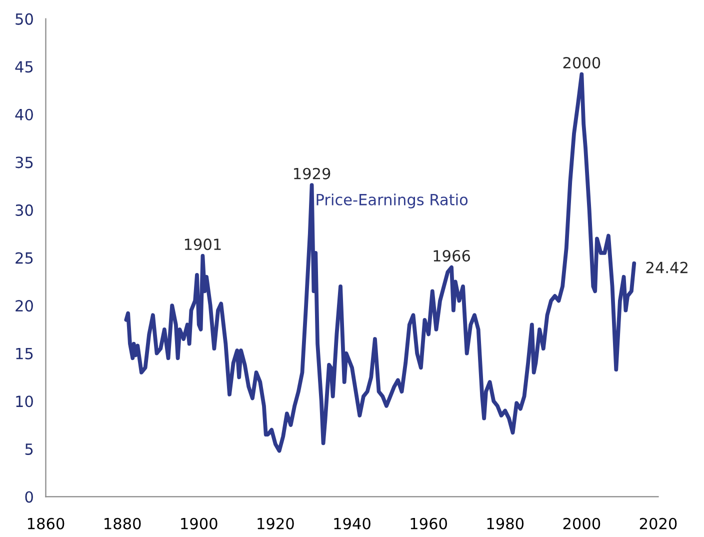 The image size is (704, 537). What do you see at coordinates (202, 244) in the screenshot?
I see `annotation: 1901` at bounding box center [202, 244].